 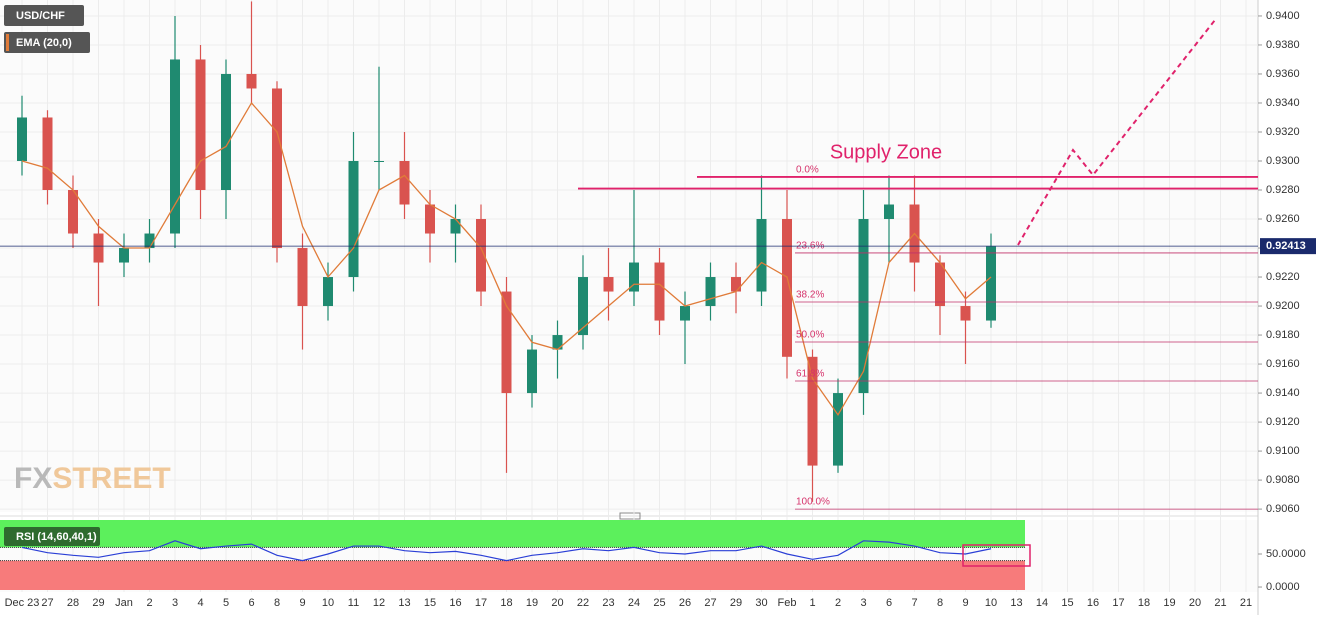 I want to click on ema-legend-swatch, so click(x=7, y=42).